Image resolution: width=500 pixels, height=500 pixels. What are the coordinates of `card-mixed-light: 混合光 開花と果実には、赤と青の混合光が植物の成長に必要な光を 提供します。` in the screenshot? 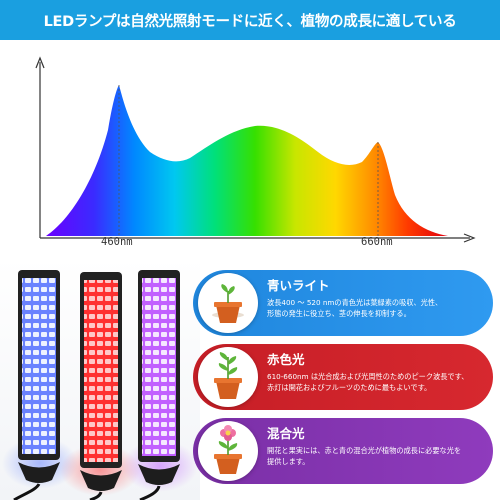 It's located at (343, 451).